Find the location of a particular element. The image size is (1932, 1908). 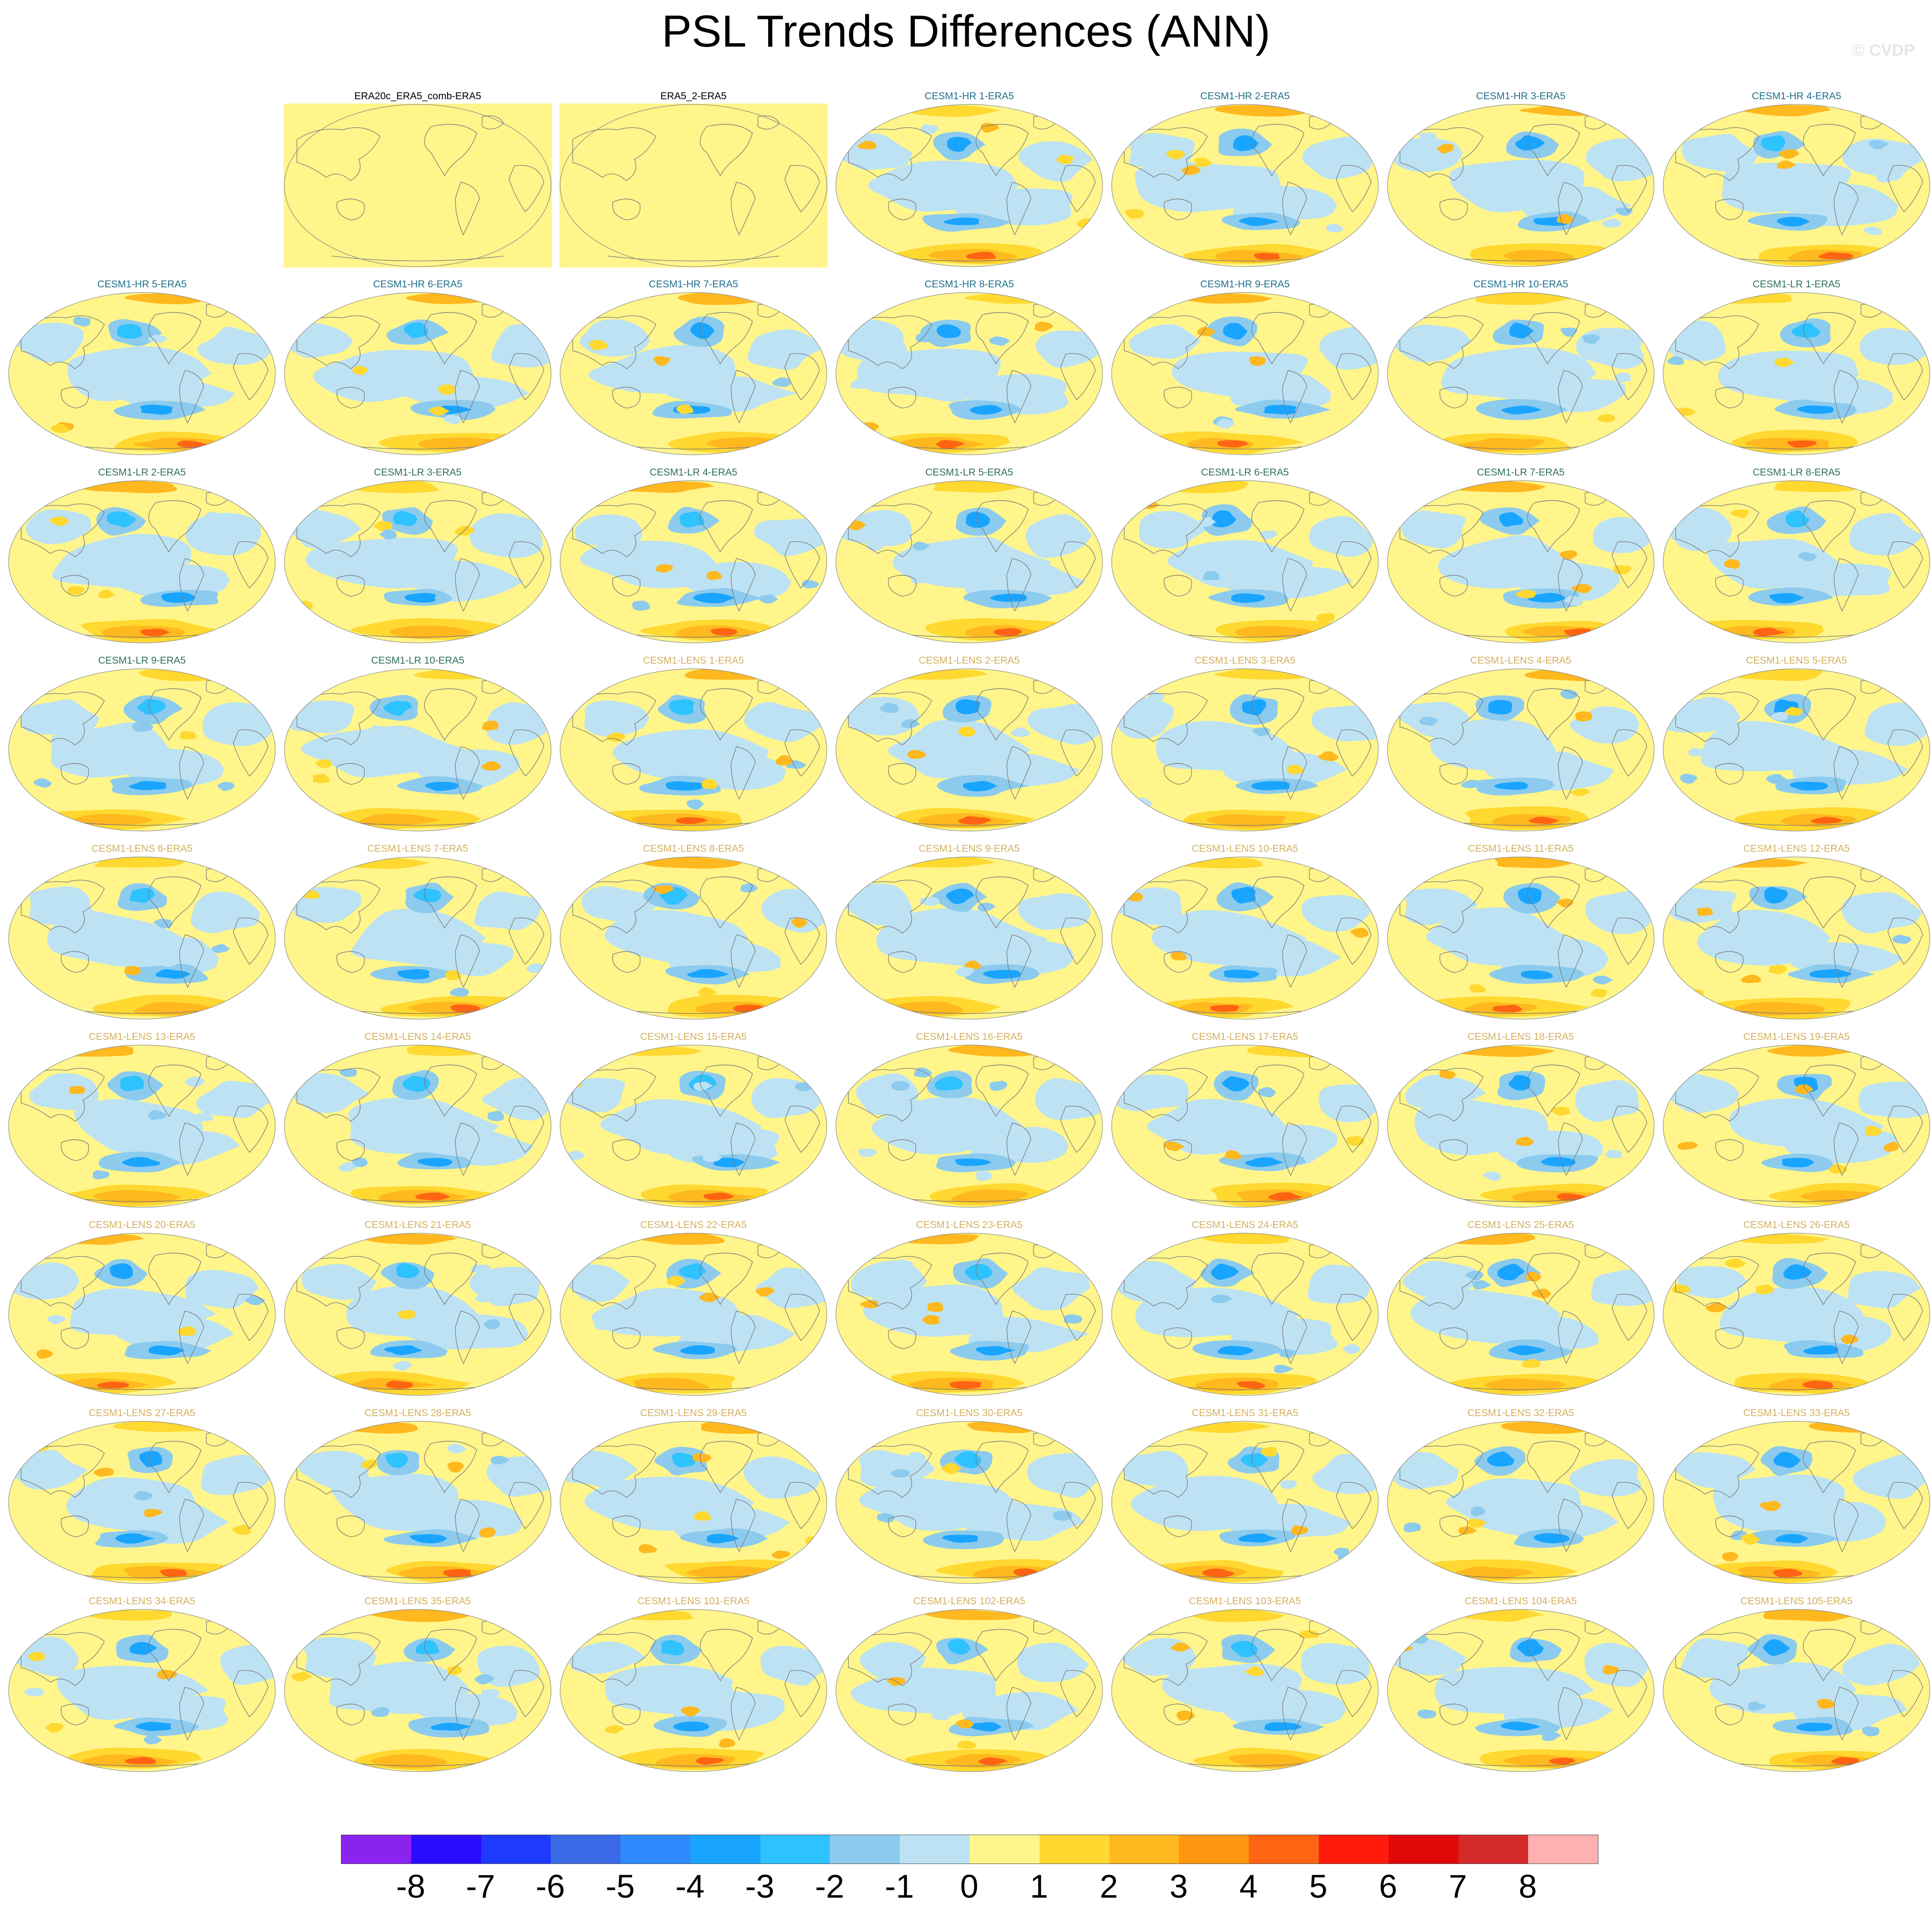

map-panel: CESM1-LENS 16-ERA5 is located at coordinates (970, 1121).